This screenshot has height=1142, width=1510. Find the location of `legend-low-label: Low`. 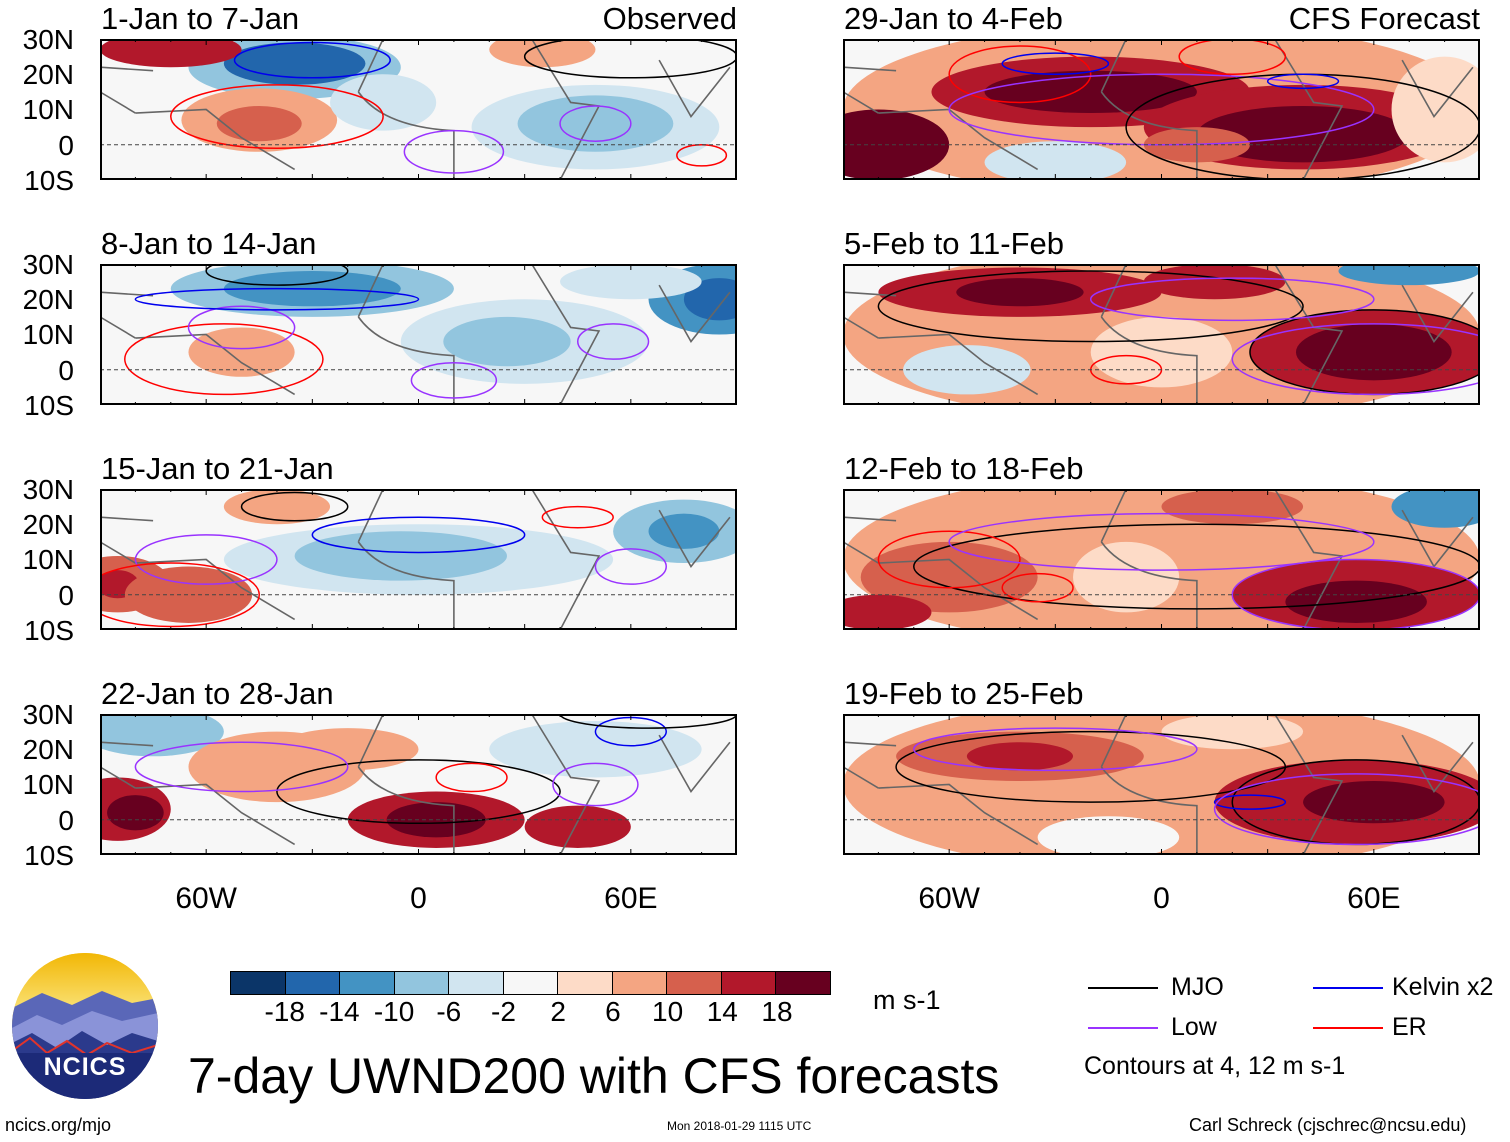

legend-low-label: Low is located at coordinates (1194, 1027).